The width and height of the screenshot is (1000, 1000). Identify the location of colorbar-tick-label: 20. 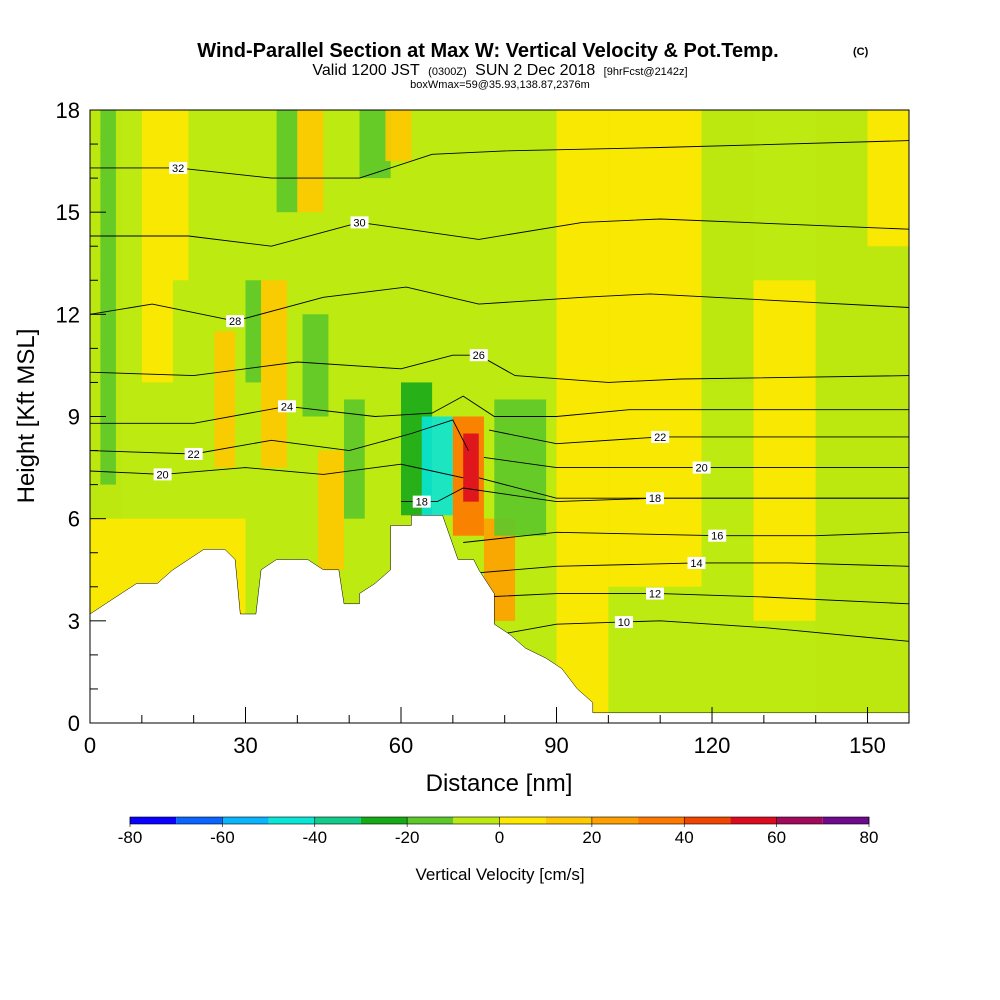
(591, 837).